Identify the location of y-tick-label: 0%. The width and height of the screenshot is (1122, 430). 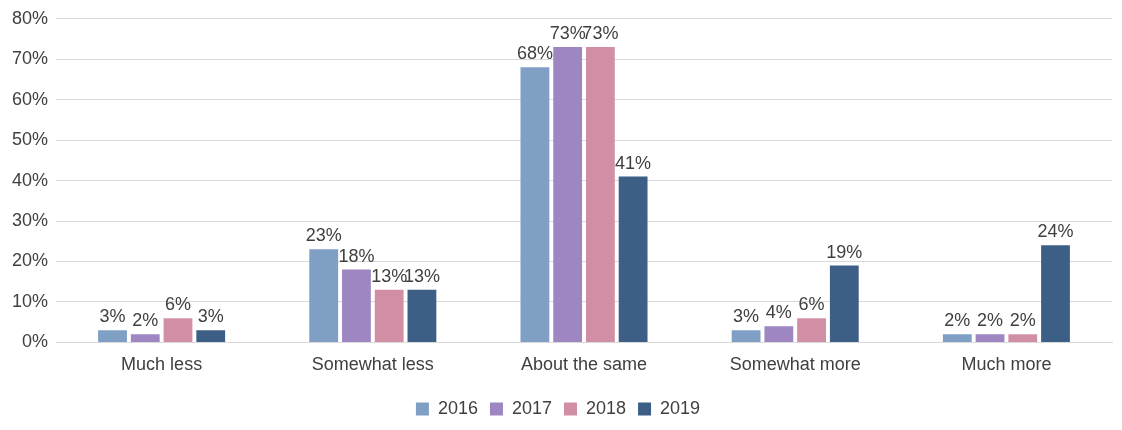
(35, 341).